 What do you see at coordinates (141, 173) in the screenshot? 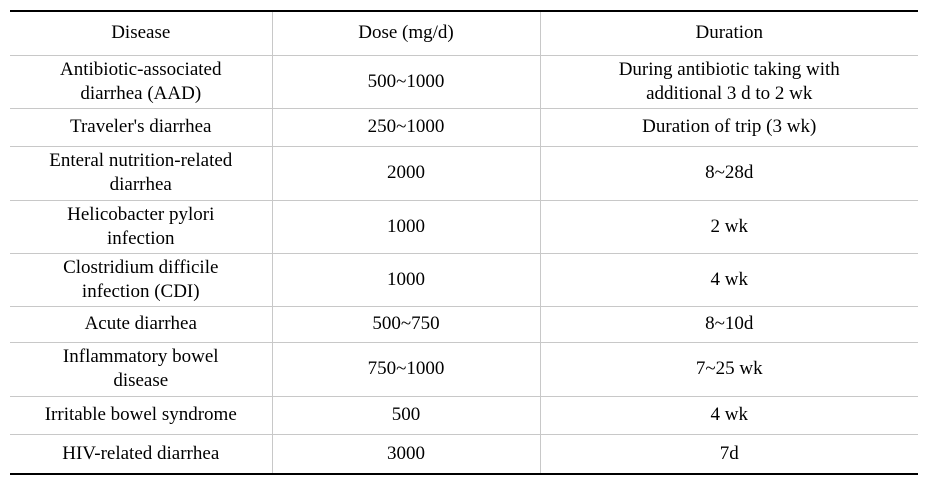
I see `table-cell: Enteral nutrition-related diarrhea` at bounding box center [141, 173].